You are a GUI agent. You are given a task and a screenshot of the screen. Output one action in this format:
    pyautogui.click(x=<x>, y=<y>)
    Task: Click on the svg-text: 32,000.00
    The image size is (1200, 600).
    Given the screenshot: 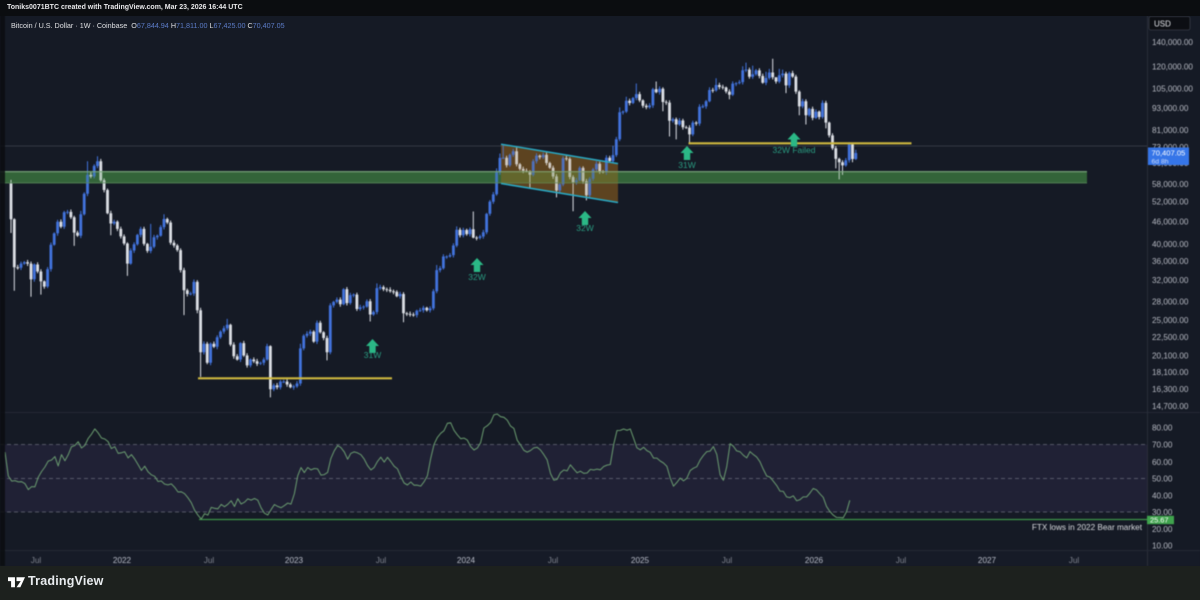 What is the action you would take?
    pyautogui.click(x=1170, y=280)
    